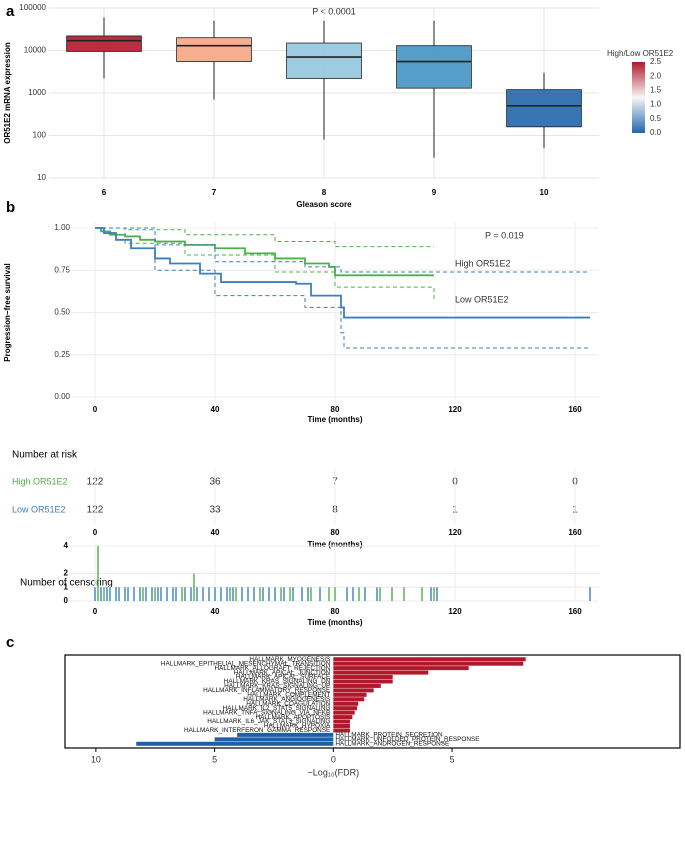  What do you see at coordinates (37, 92) in the screenshot?
I see `y-tick-label: 1000` at bounding box center [37, 92].